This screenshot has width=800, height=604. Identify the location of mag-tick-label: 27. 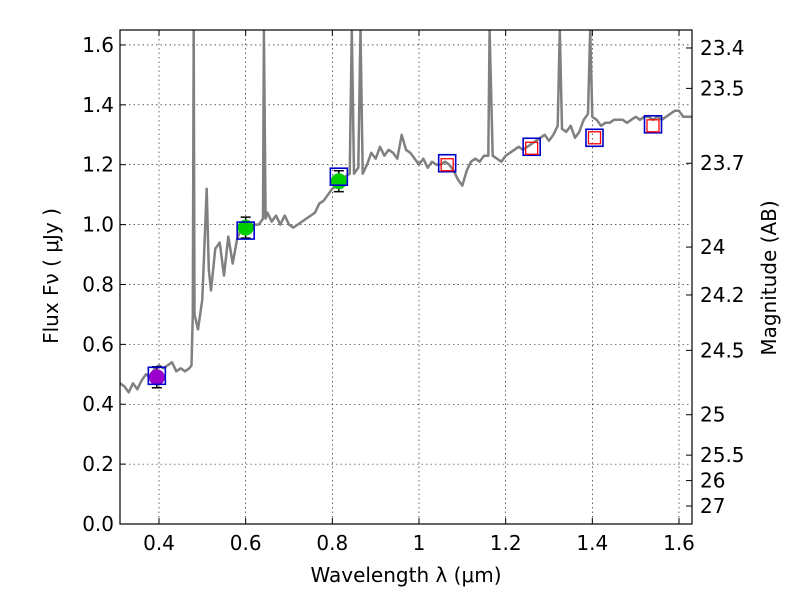
(712, 506).